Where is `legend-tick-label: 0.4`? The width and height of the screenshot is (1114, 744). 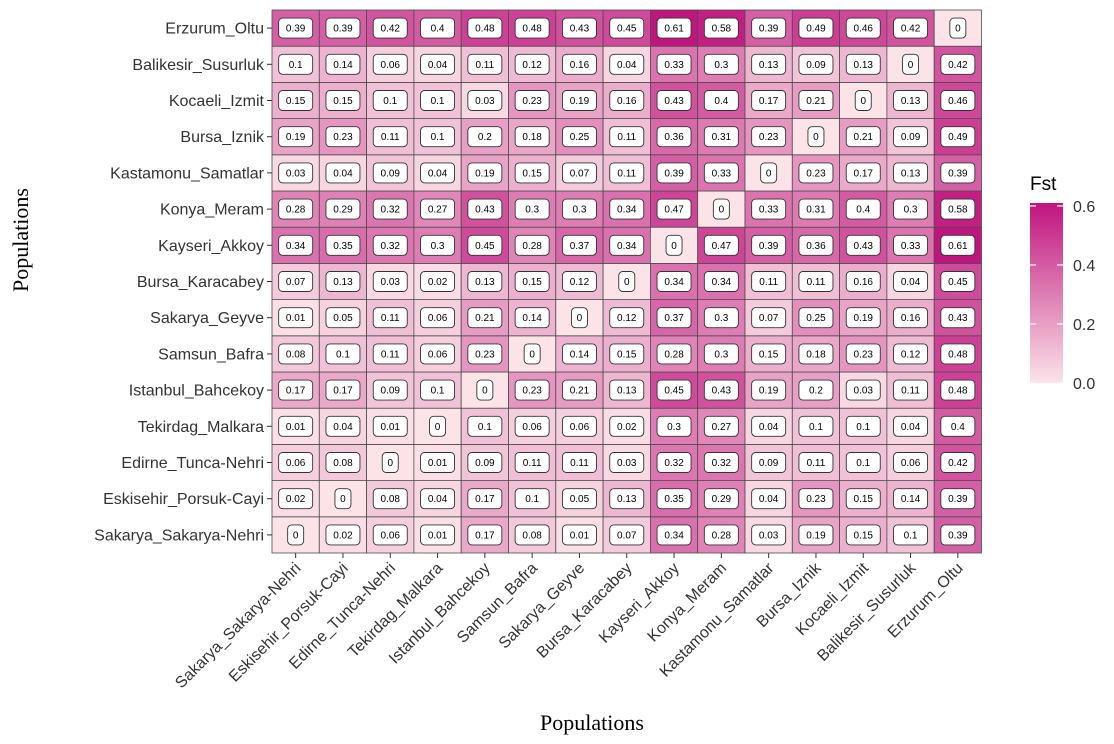 legend-tick-label: 0.4 is located at coordinates (1084, 266).